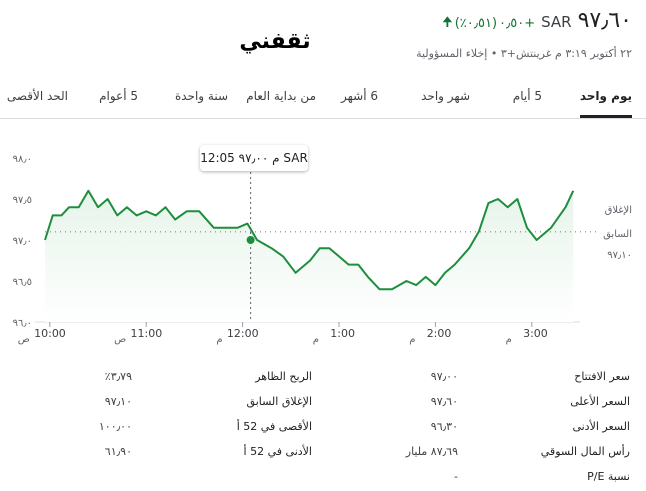  Describe the element at coordinates (342, 333) in the screenshot. I see `x-tick-label: 1:00` at that location.